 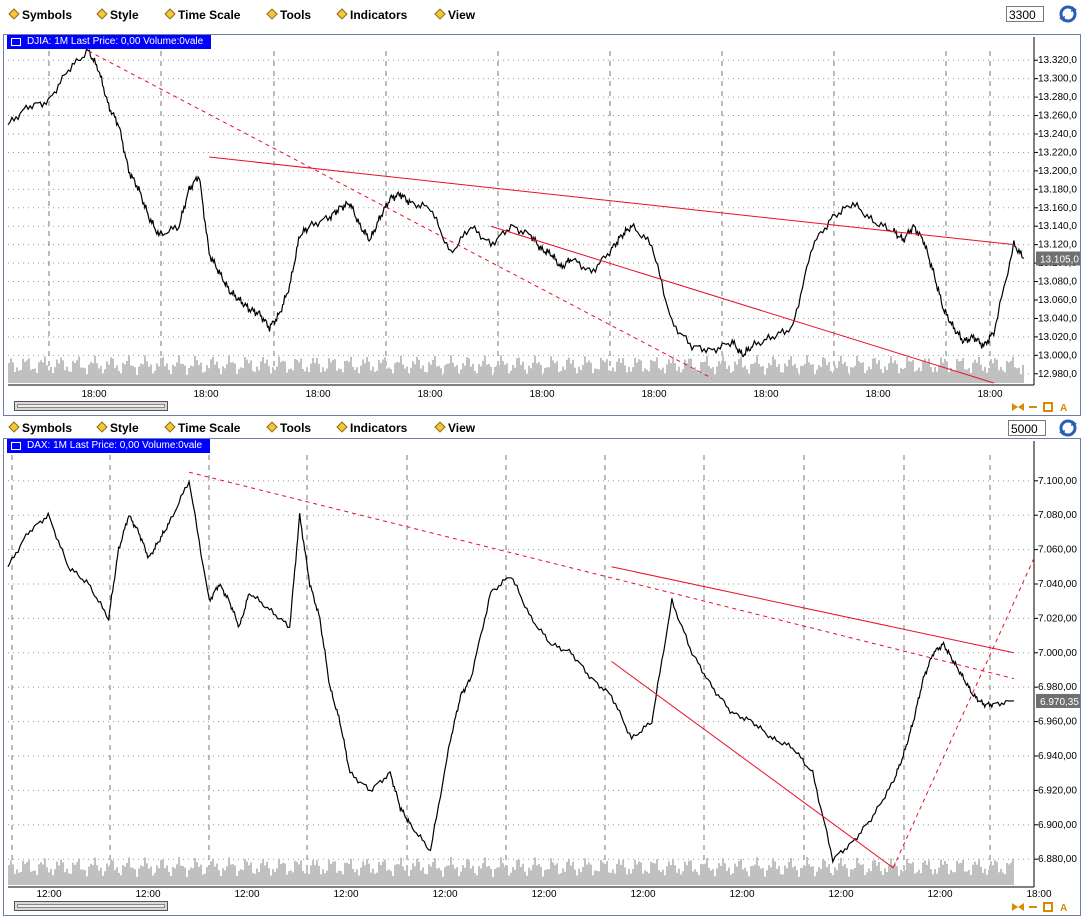 What do you see at coordinates (1057, 481) in the screenshot?
I see `y-tick-label: 7.100,00` at bounding box center [1057, 481].